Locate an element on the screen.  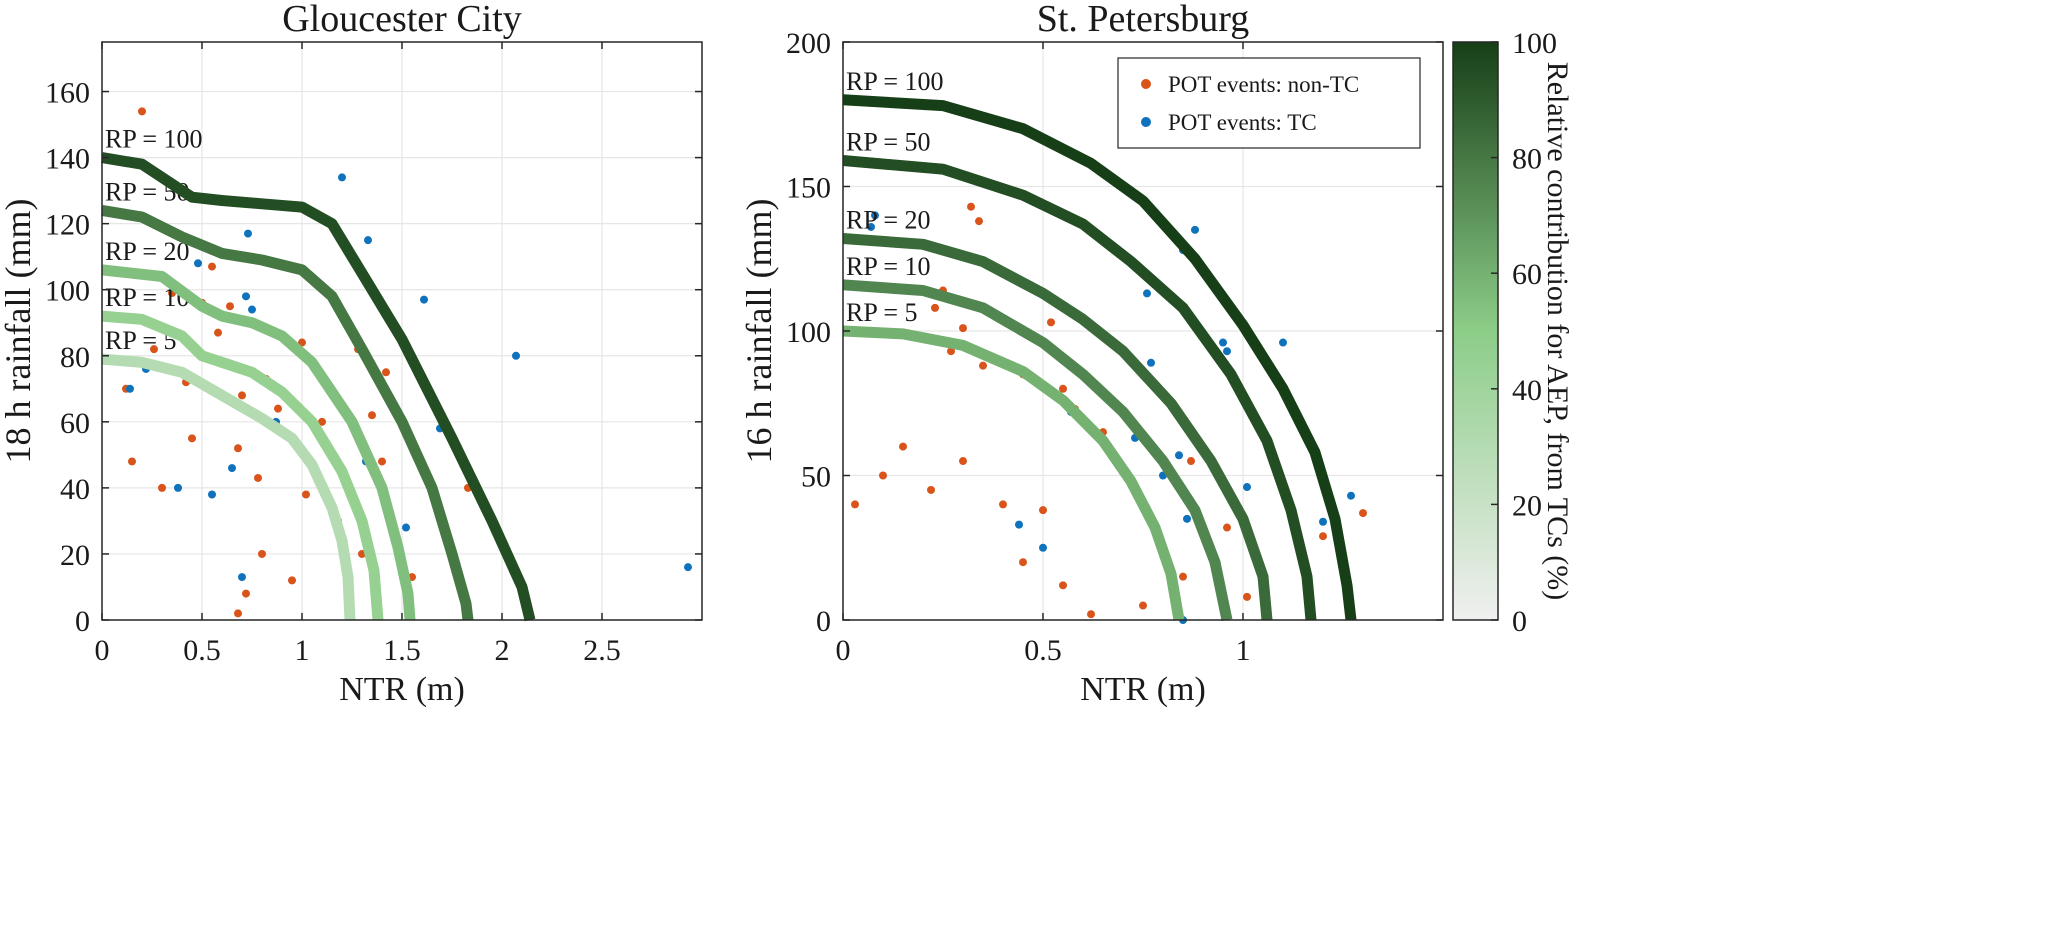
colorbar-tick-label: 80 is located at coordinates (1527, 159).